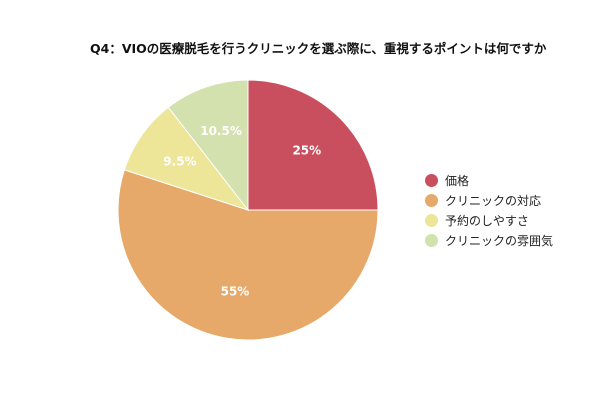  Describe the element at coordinates (457, 180) in the screenshot. I see `legend-label-price: 価格` at that location.